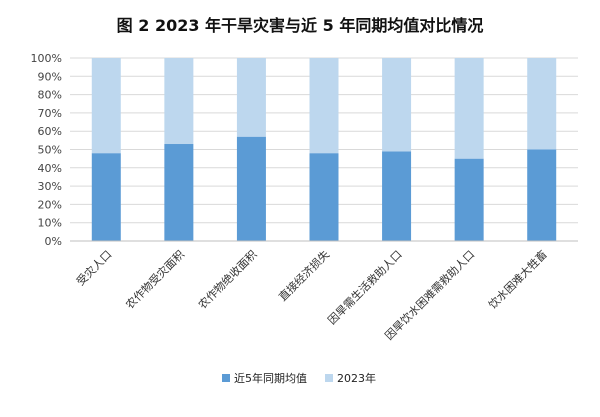  What do you see at coordinates (50, 131) in the screenshot?
I see `y-tick-label: 60%` at bounding box center [50, 131].